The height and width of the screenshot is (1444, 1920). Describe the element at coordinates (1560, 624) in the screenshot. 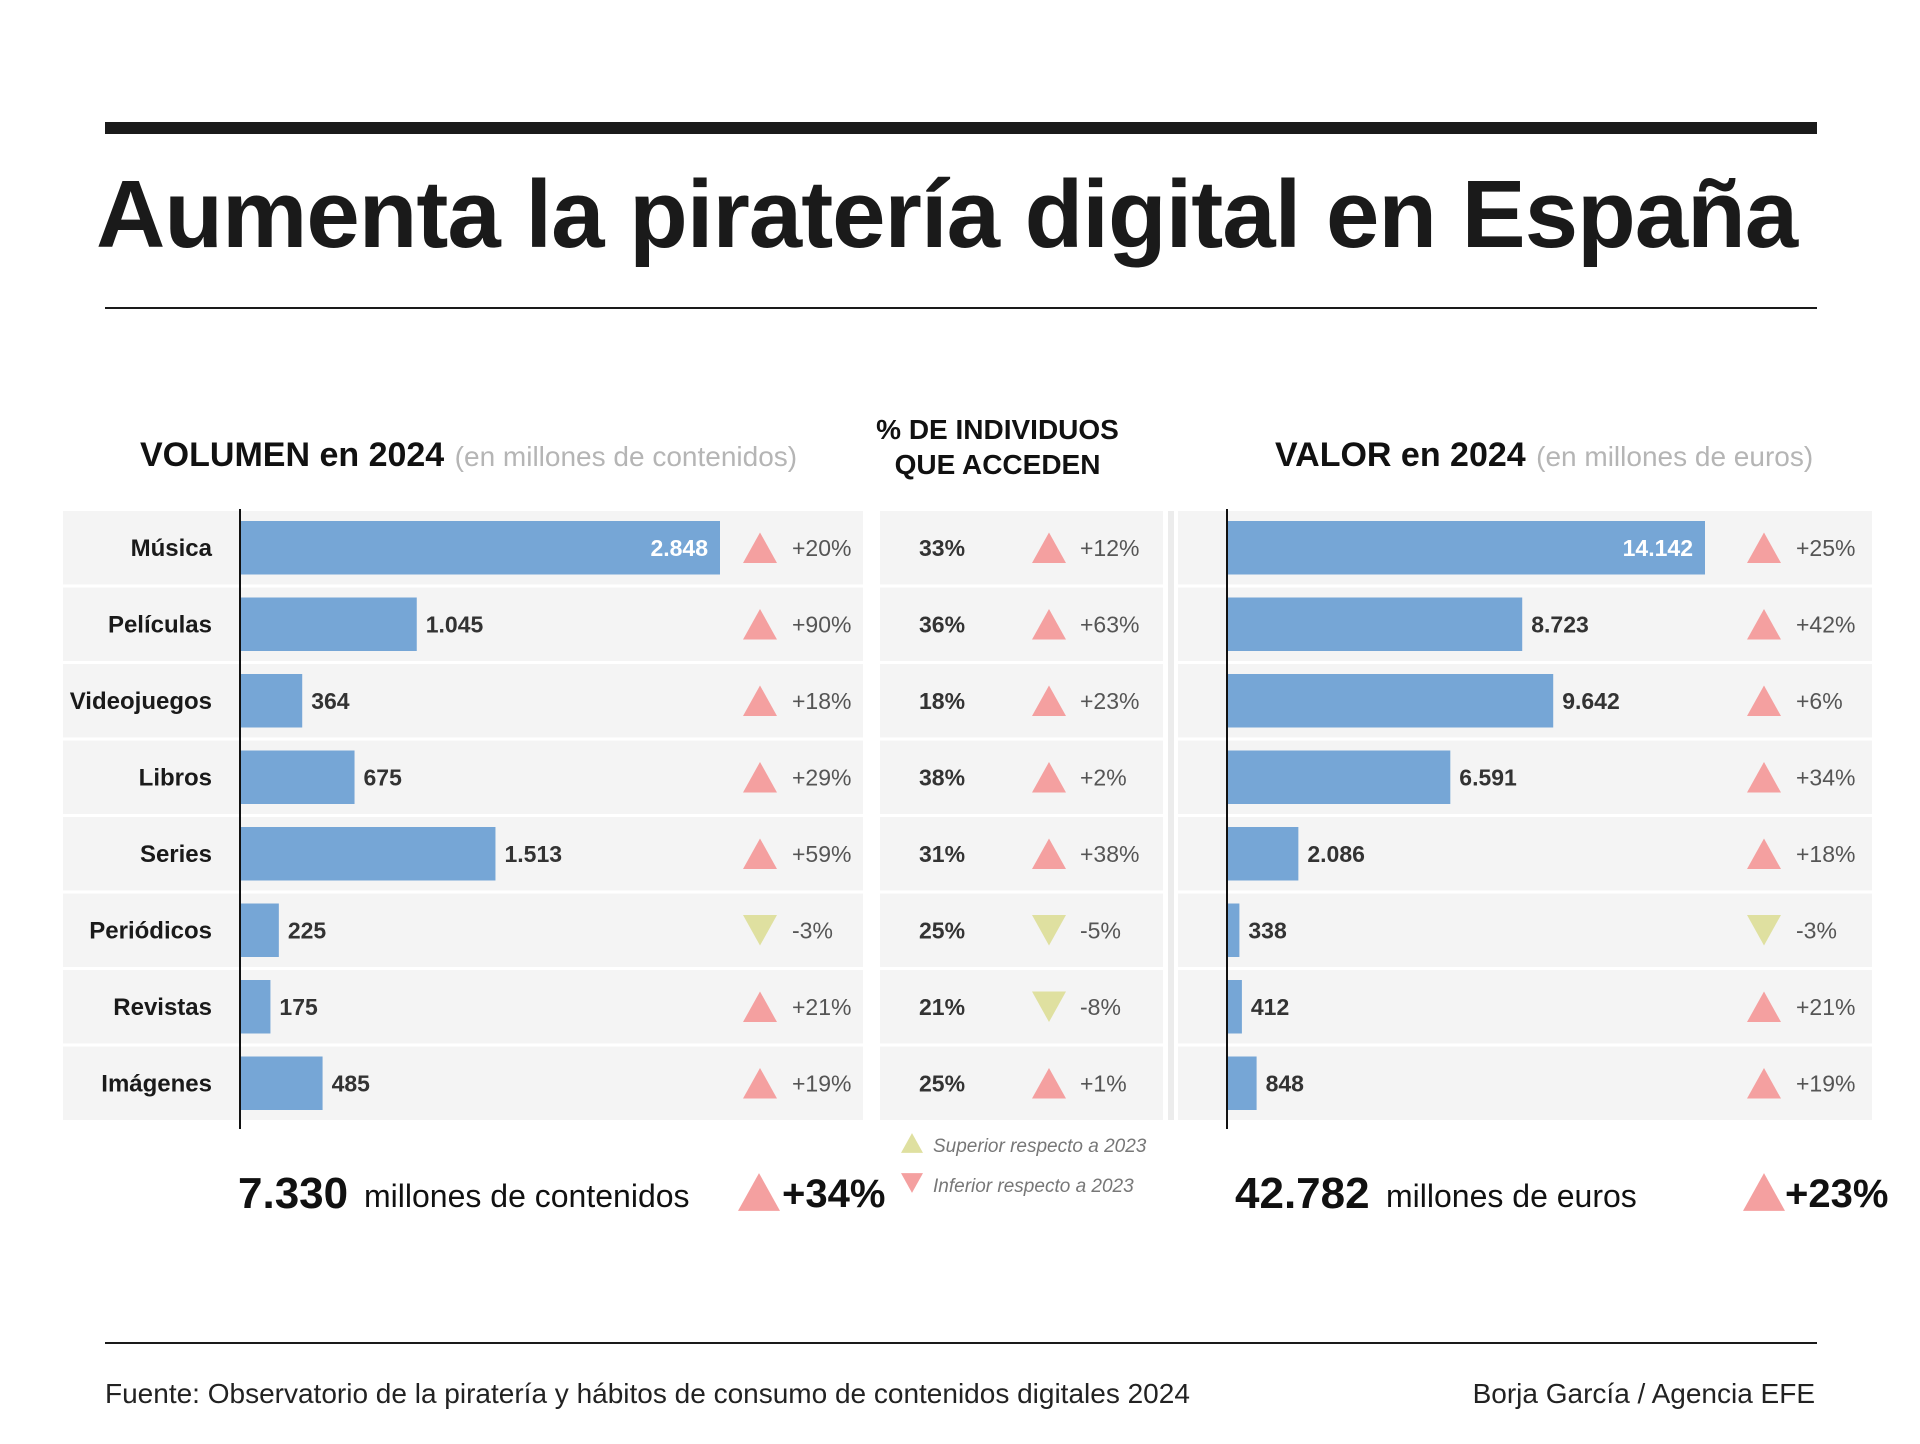

I see `value-value-label: 8.723` at that location.